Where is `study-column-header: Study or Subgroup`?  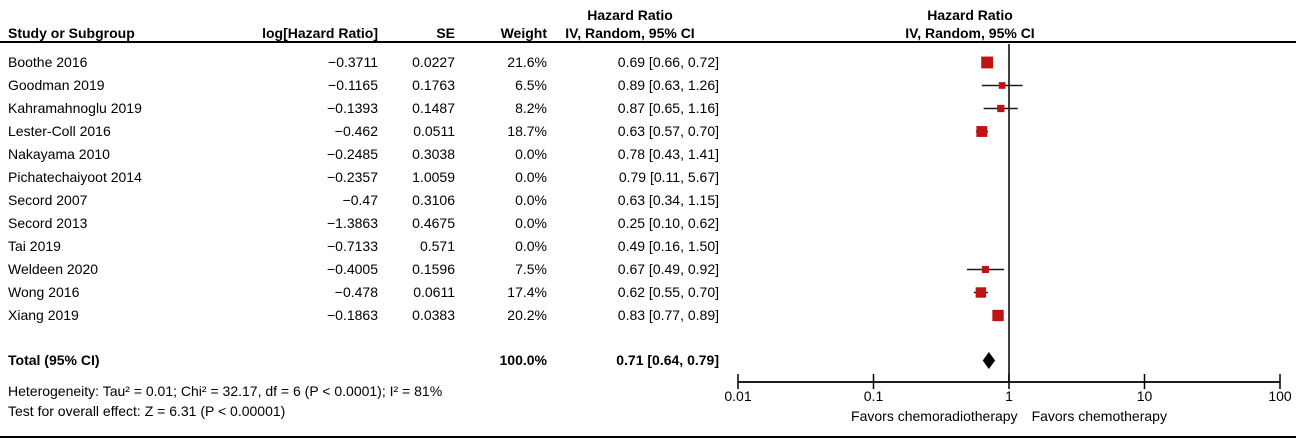
study-column-header: Study or Subgroup is located at coordinates (71, 33).